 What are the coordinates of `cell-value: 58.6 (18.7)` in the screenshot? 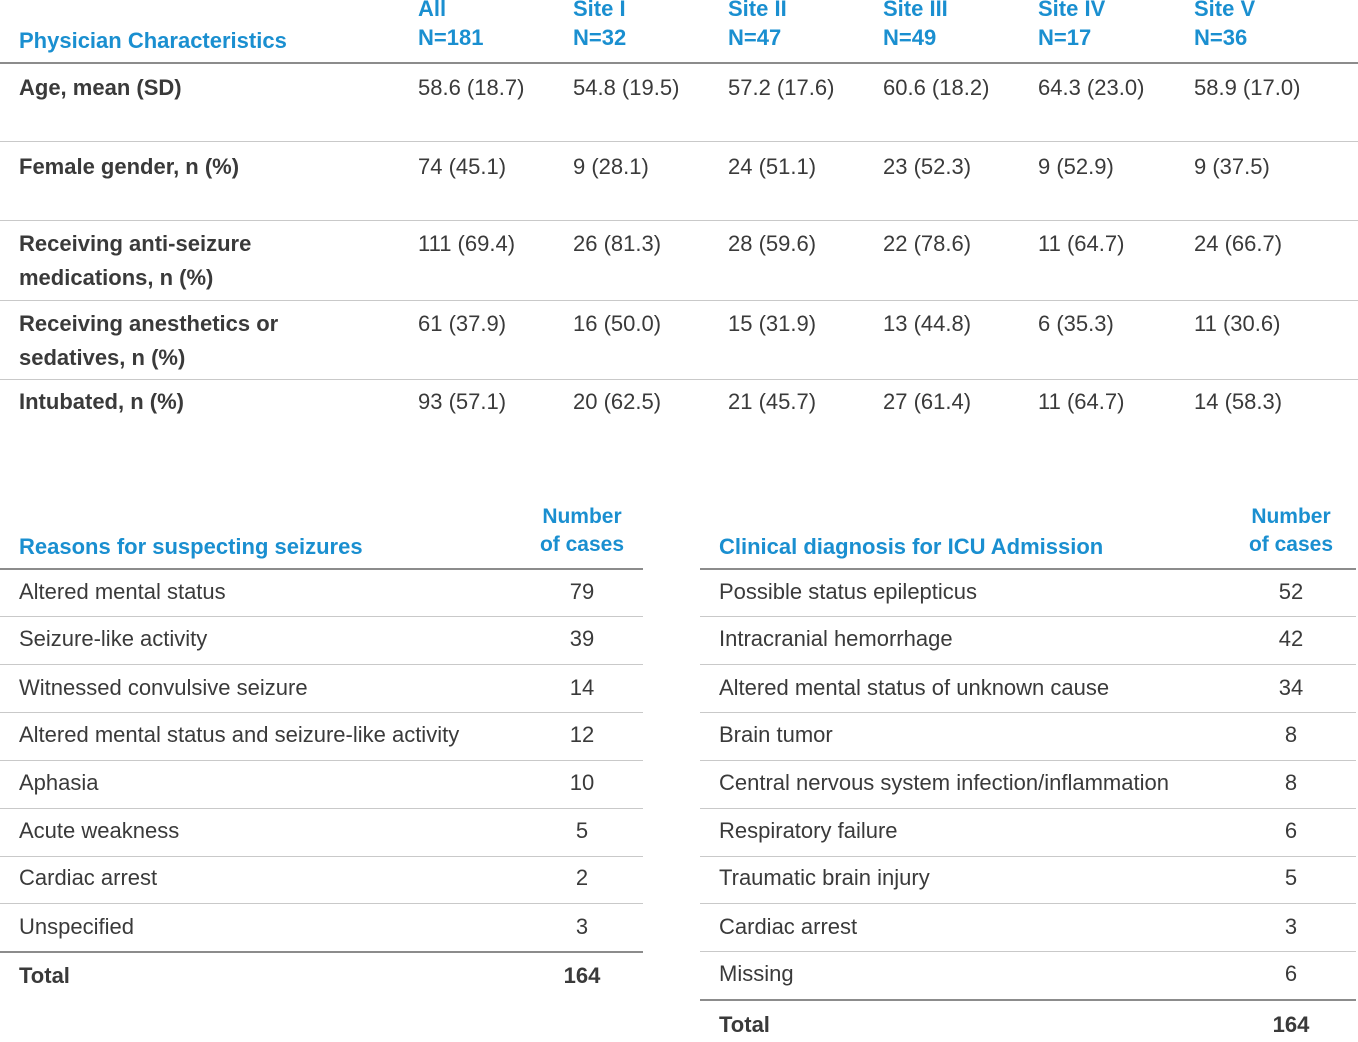 It's located at (471, 87).